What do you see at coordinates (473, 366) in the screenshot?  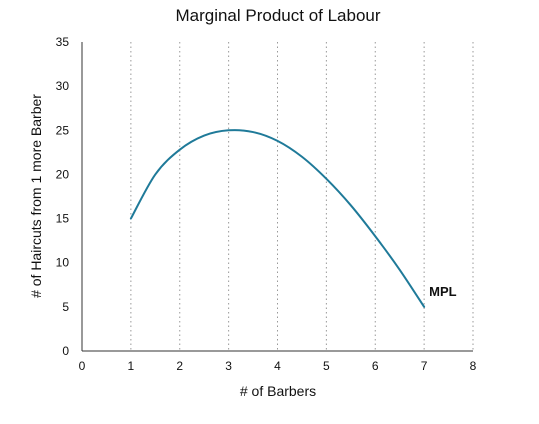 I see `x-tick-label-8: 8` at bounding box center [473, 366].